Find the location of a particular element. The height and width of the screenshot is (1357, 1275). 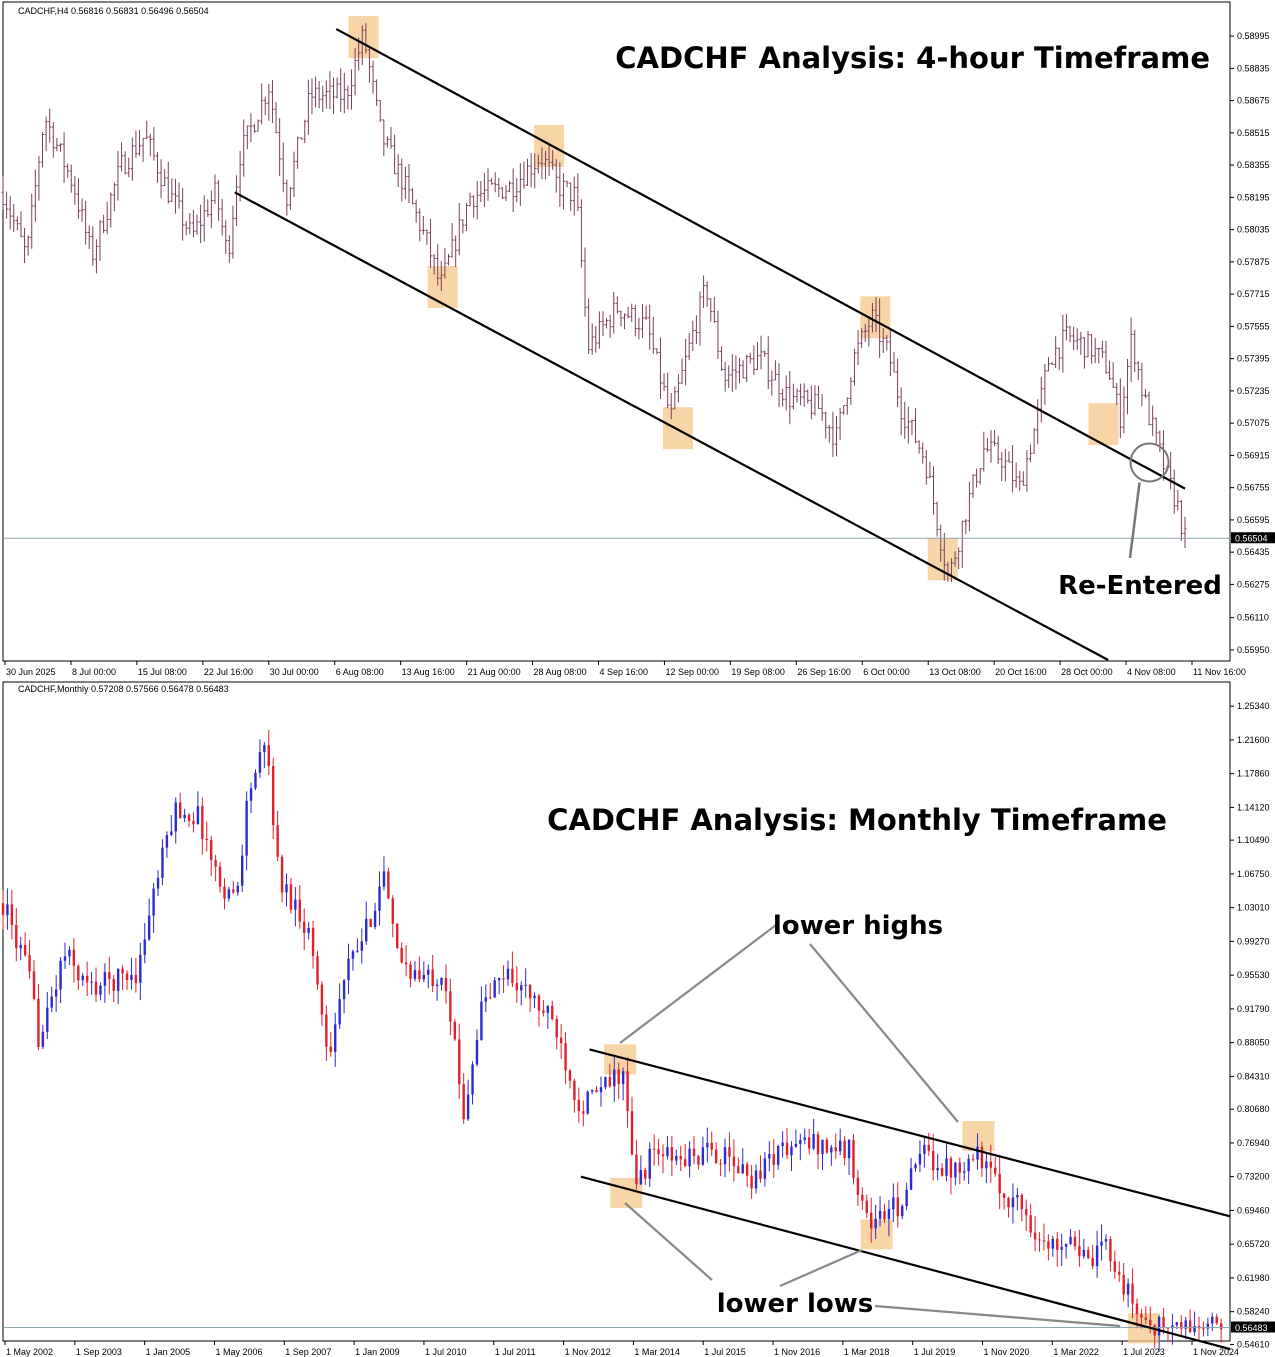

top-xtick-label: 15 Jul 08:00 is located at coordinates (162, 672).